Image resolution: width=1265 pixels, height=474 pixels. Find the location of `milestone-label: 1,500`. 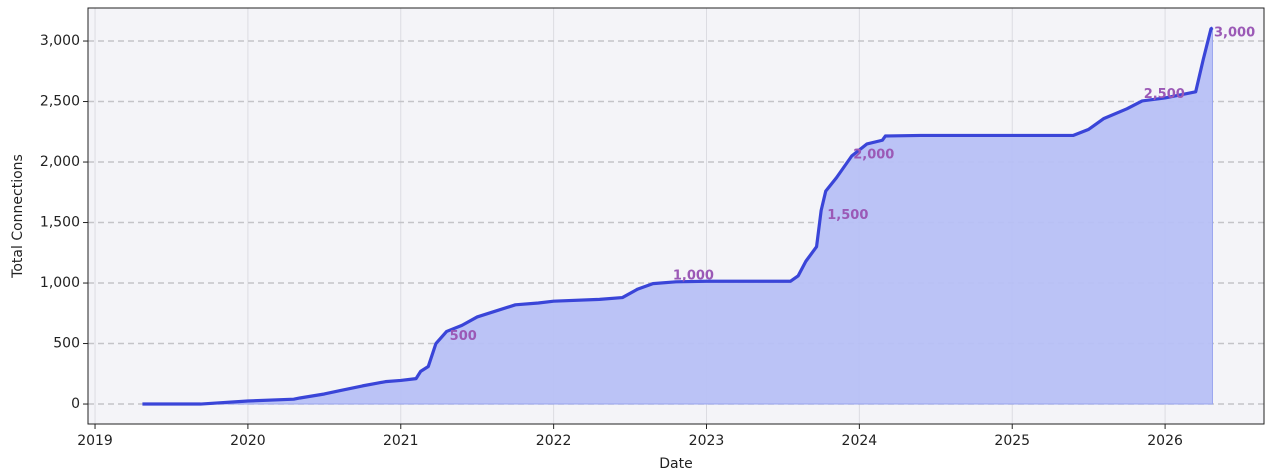

milestone-label: 1,500 is located at coordinates (847, 215).